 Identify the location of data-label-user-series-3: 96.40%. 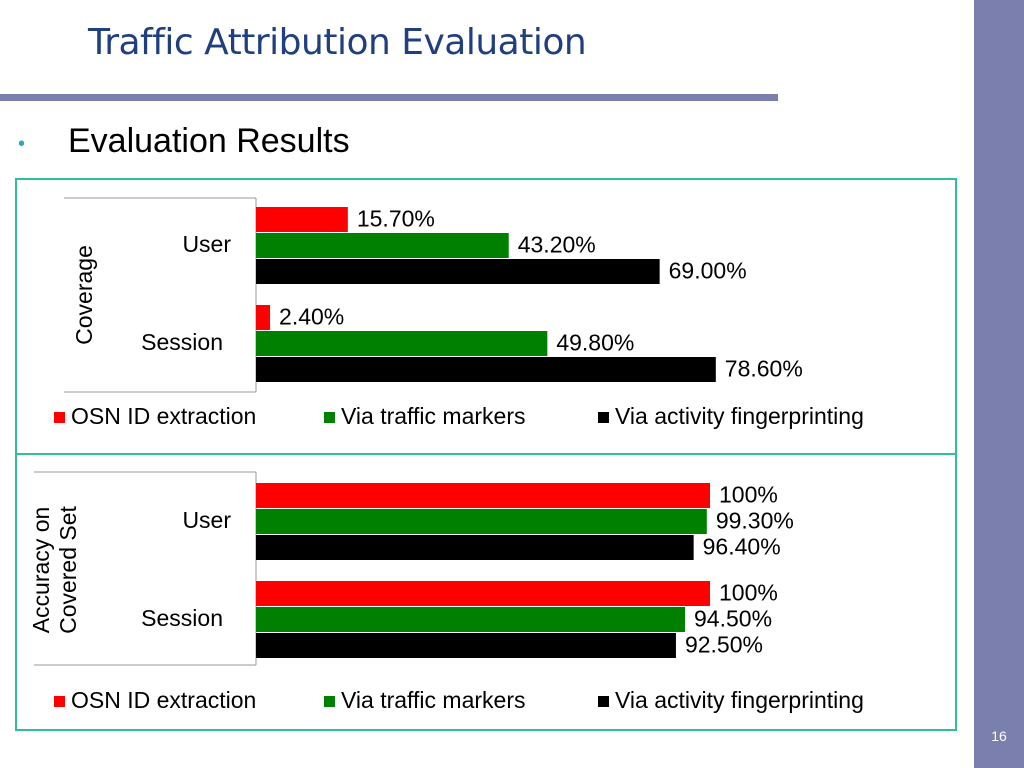
(742, 547).